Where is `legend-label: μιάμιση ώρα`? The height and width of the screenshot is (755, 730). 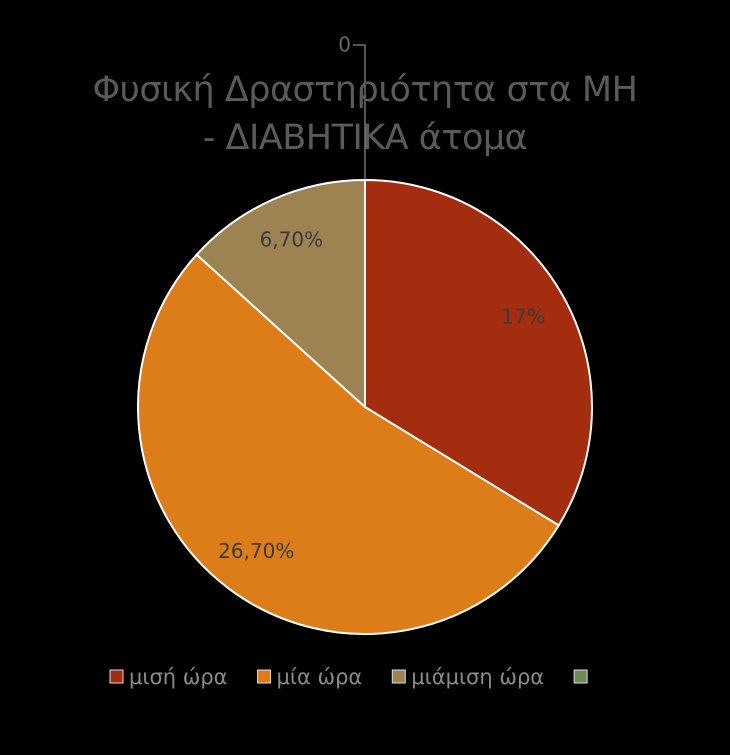 legend-label: μιάμιση ώρα is located at coordinates (477, 677).